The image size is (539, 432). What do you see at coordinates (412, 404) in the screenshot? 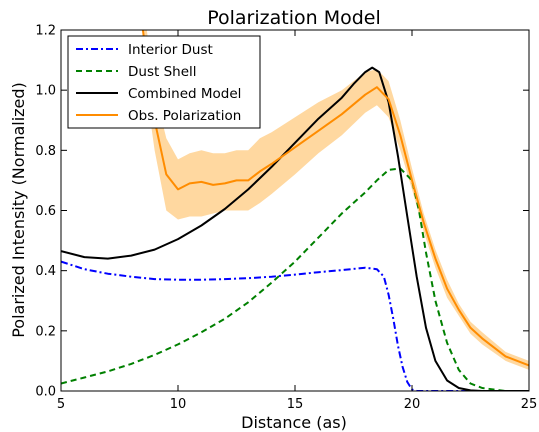
I see `x-tick-label: 20` at bounding box center [412, 404].